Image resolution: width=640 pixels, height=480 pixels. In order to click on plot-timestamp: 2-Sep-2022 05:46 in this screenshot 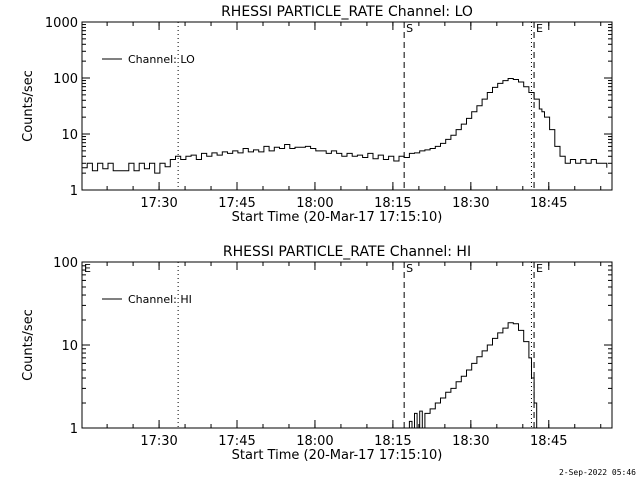, I will do `click(597, 472)`.